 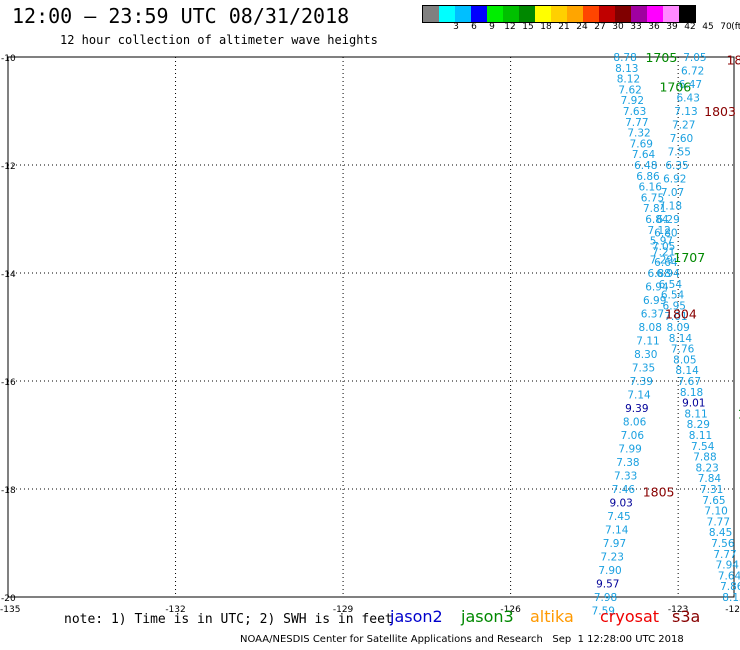 I want to click on wave-height-label: 5.97, so click(x=661, y=242).